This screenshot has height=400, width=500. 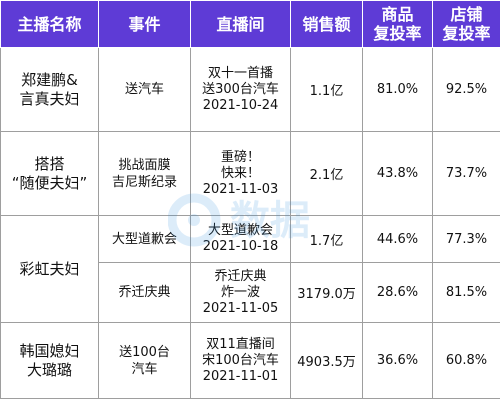 I want to click on header-store-repurchase: 店铺 复投率, so click(x=466, y=24).